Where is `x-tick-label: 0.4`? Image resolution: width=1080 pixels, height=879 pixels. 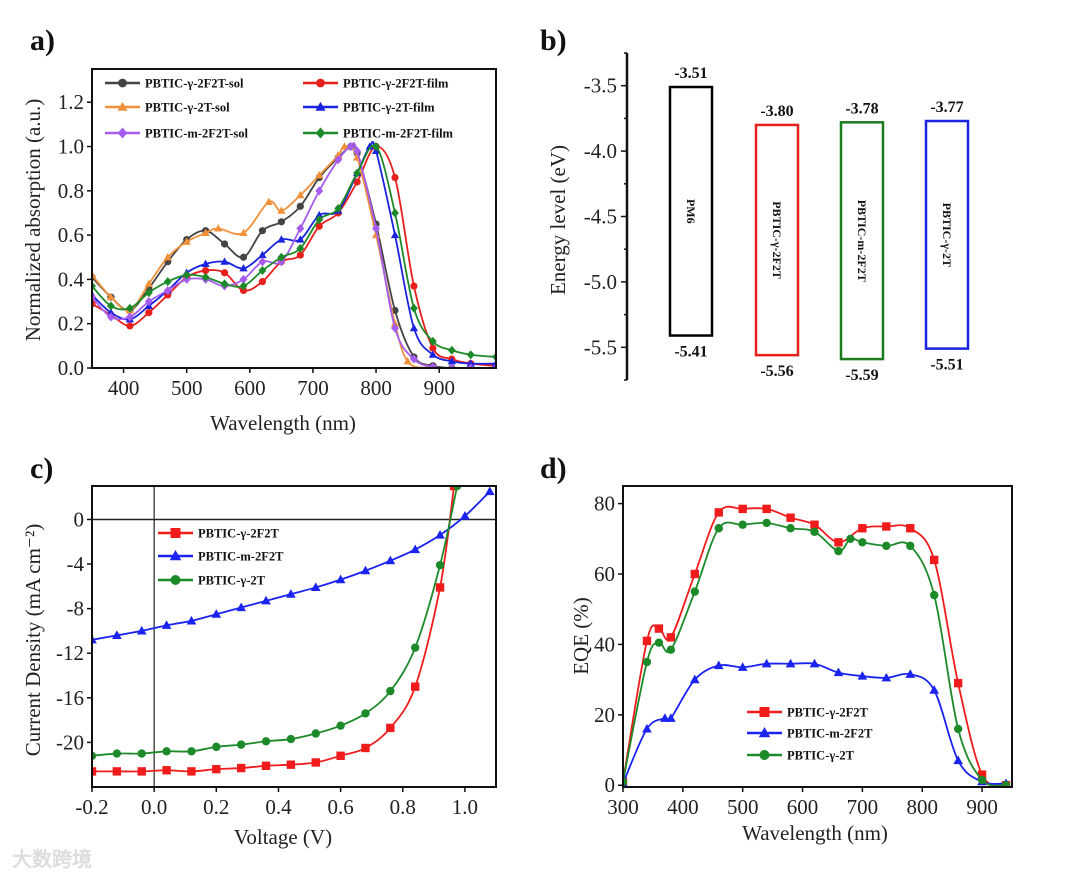
x-tick-label: 0.4 is located at coordinates (278, 807).